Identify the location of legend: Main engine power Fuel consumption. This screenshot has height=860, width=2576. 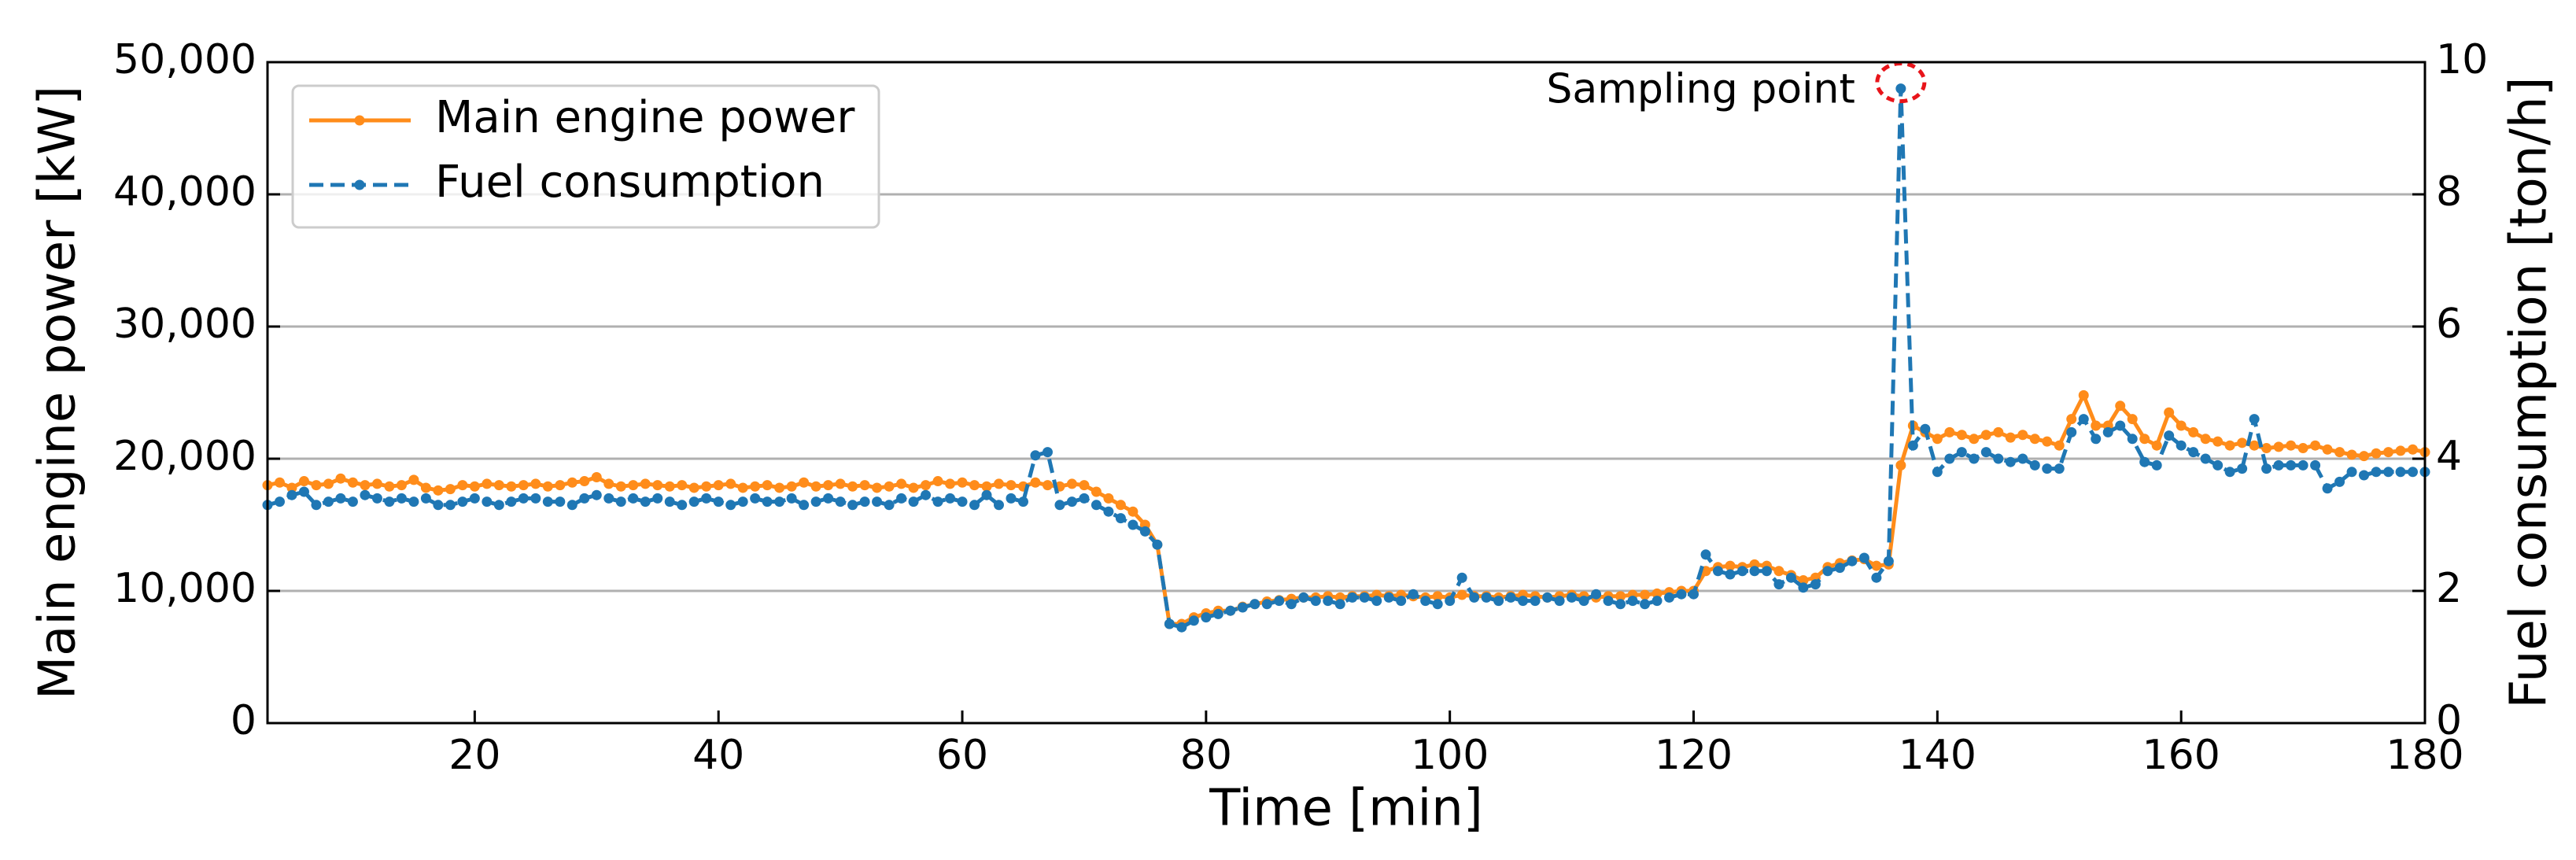
(585, 156).